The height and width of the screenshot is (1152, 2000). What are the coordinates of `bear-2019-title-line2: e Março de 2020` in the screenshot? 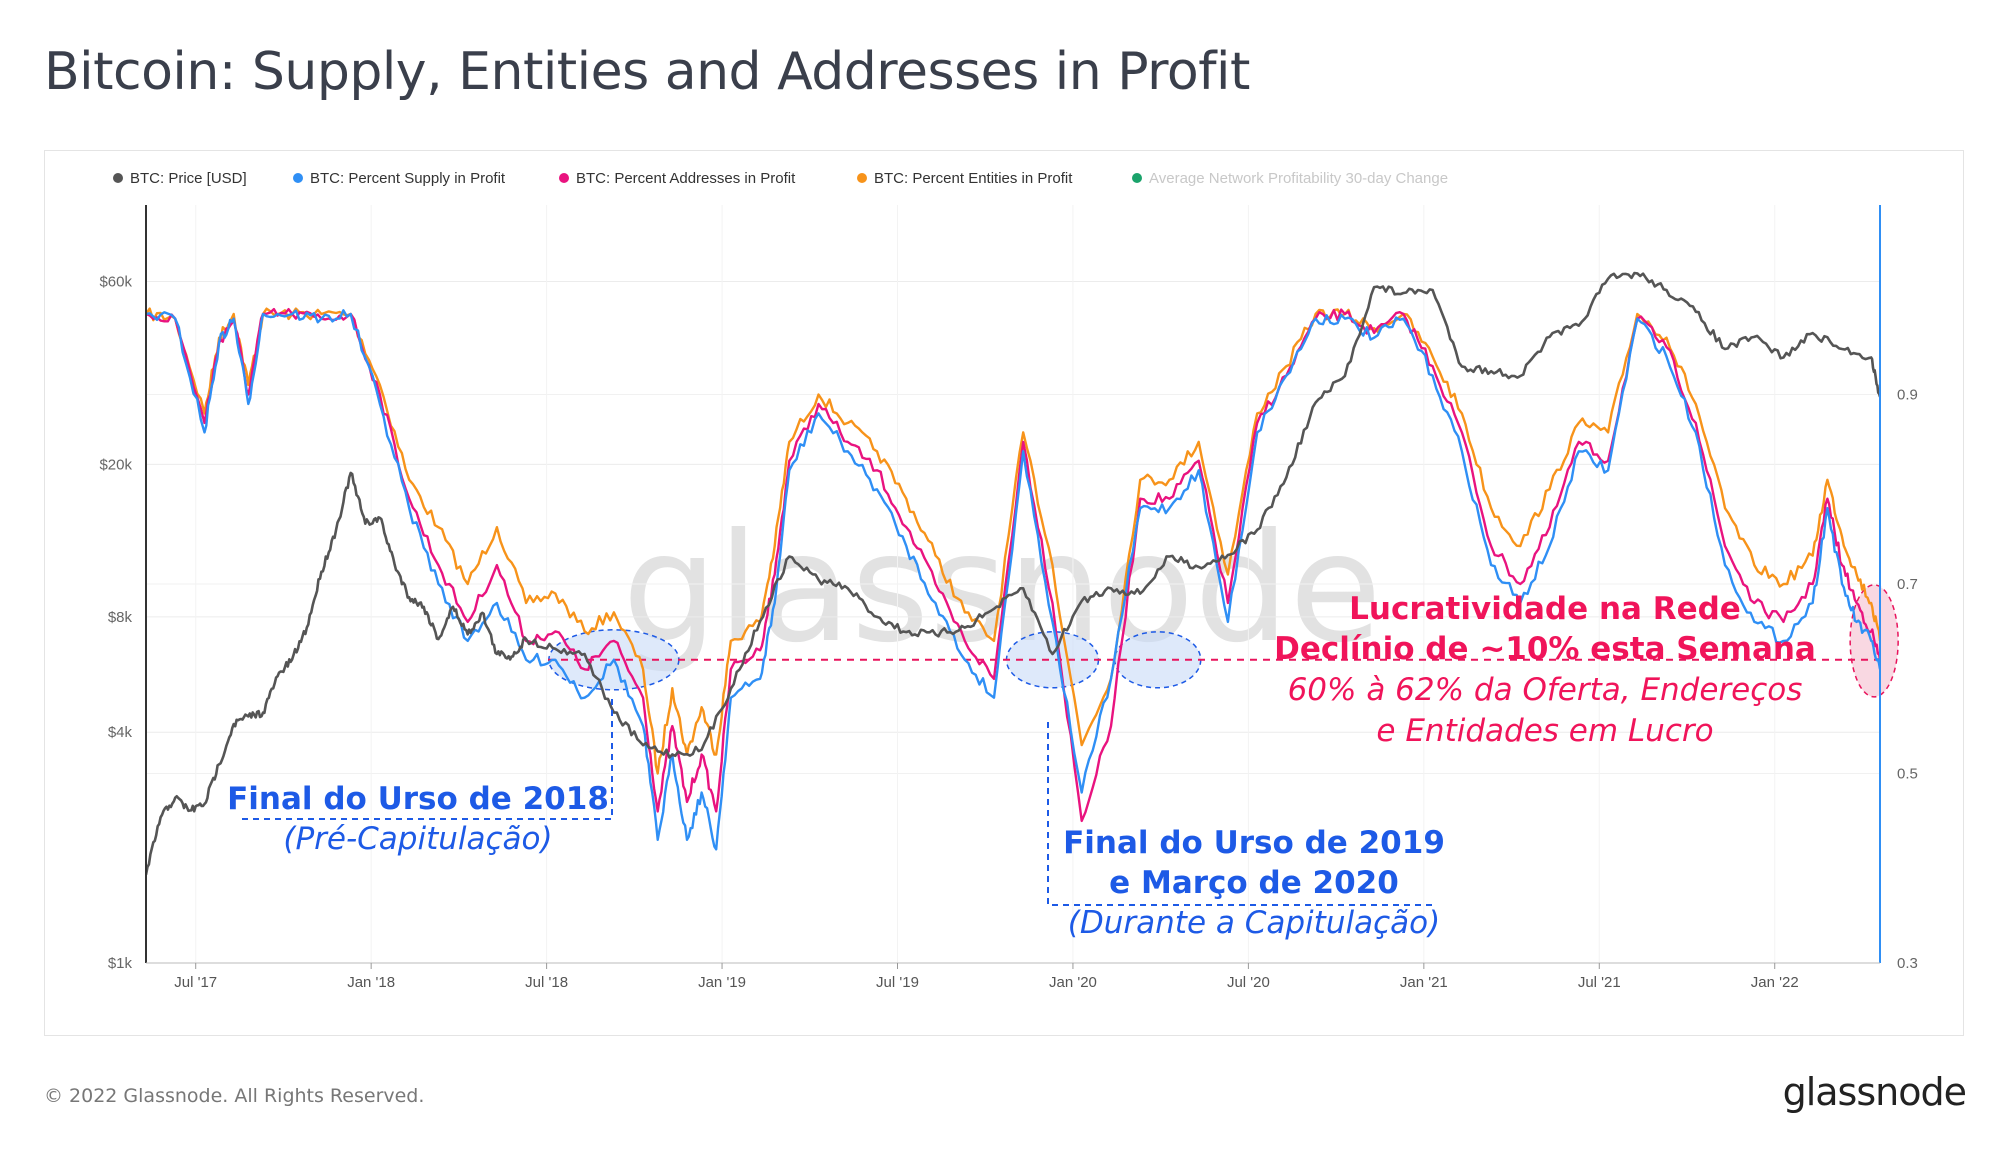 It's located at (1254, 883).